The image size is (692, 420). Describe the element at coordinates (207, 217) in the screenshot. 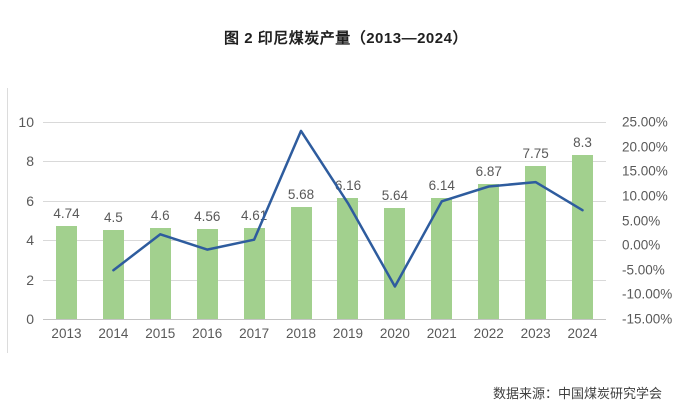

I see `bar-value-label: 4.56` at that location.